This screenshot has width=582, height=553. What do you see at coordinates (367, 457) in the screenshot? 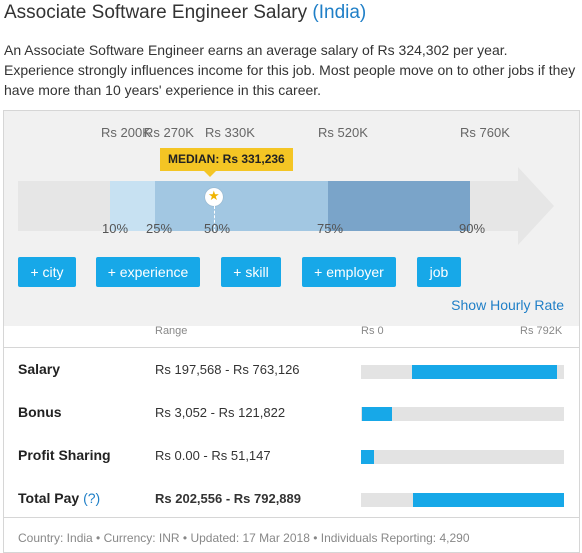
I see `profit-sharing-bar-fill` at bounding box center [367, 457].